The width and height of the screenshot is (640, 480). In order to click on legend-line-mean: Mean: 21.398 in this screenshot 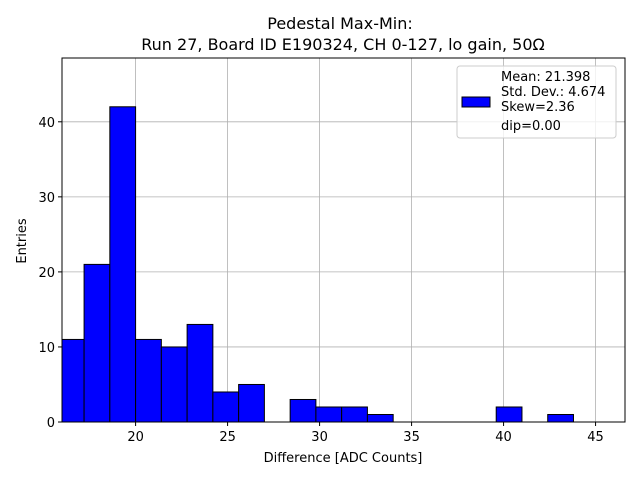, I will do `click(545, 77)`.